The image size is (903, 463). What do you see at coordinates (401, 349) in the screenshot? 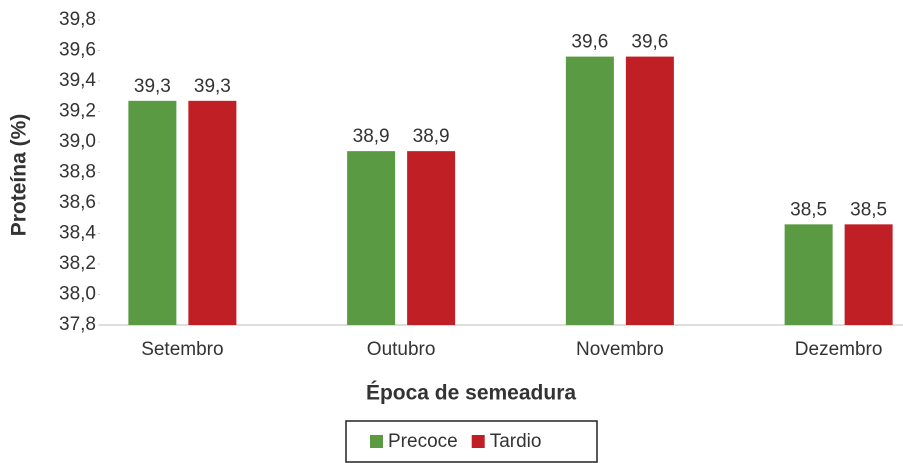
I see `x-tick-label: Outubro` at bounding box center [401, 349].